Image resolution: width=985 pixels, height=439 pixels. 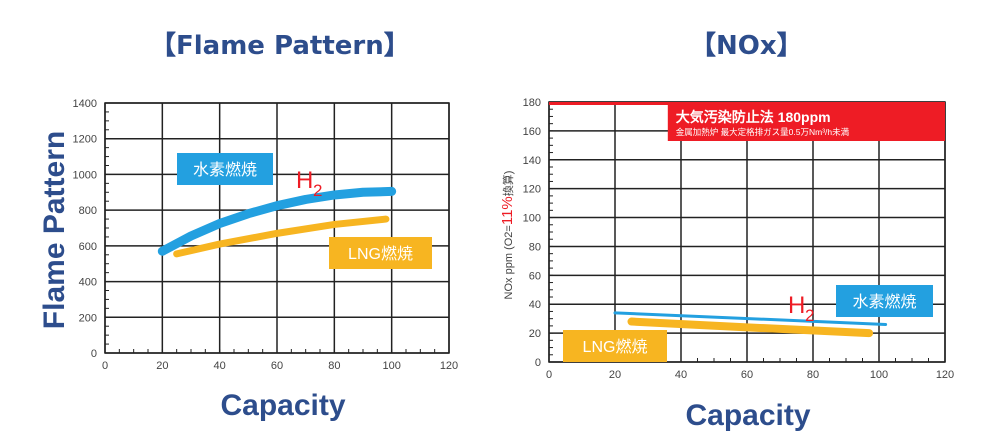 What do you see at coordinates (532, 103) in the screenshot?
I see `y-tick-label: 180` at bounding box center [532, 103].